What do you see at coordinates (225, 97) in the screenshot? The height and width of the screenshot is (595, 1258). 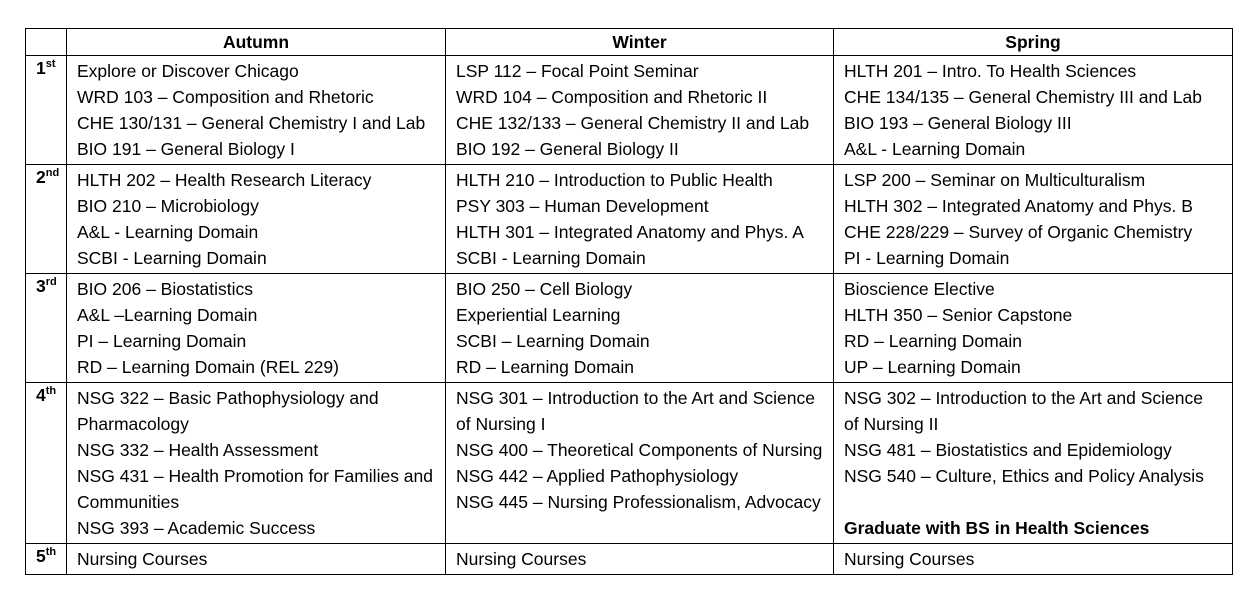 I see `course-line: WRD 103 – Composition and Rhetoric` at bounding box center [225, 97].